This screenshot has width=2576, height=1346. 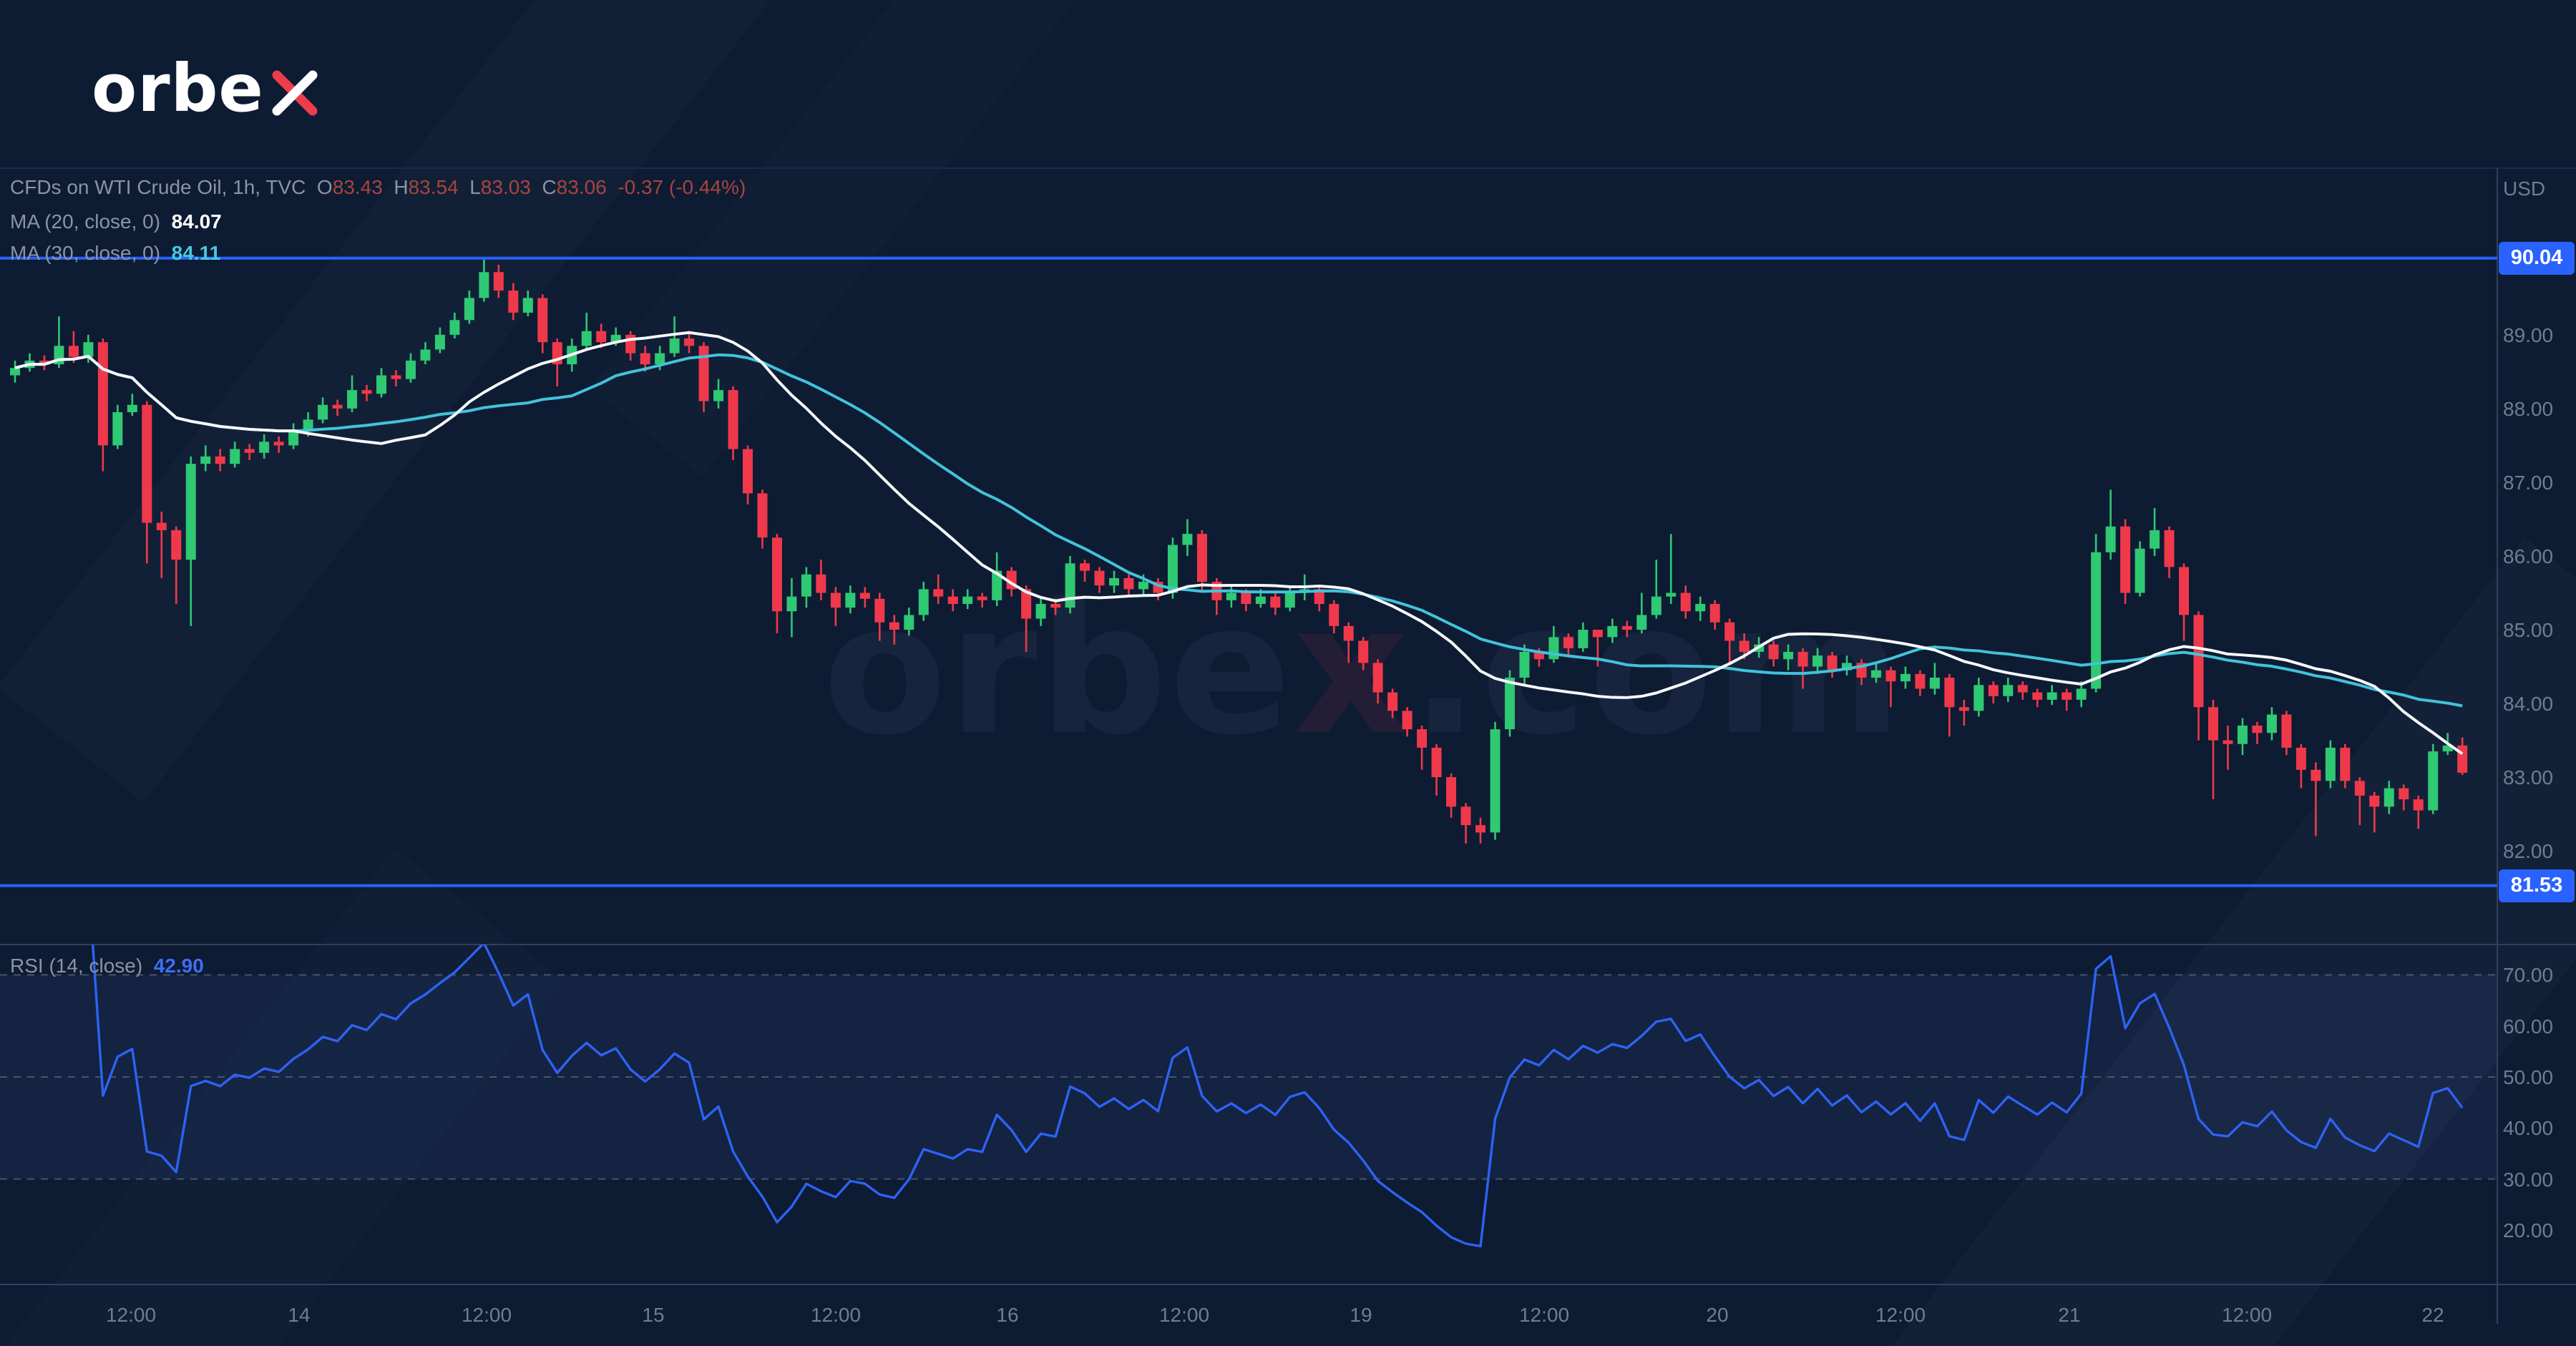 I want to click on orbex-logo-text: orbe, so click(x=178, y=88).